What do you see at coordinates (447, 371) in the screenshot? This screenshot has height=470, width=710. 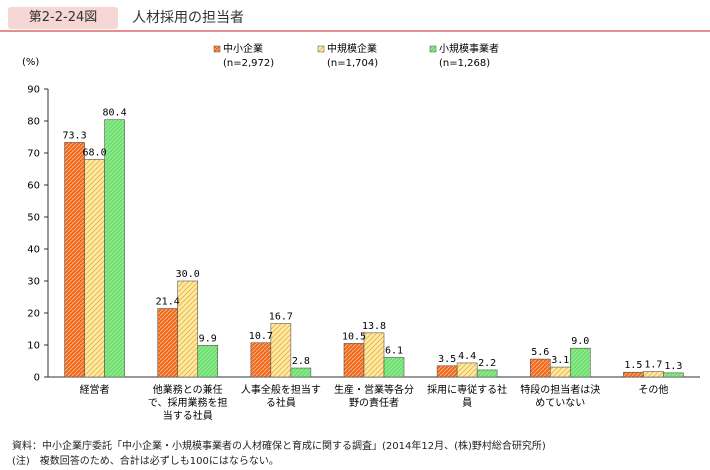 I see `bar-中小企業-4` at bounding box center [447, 371].